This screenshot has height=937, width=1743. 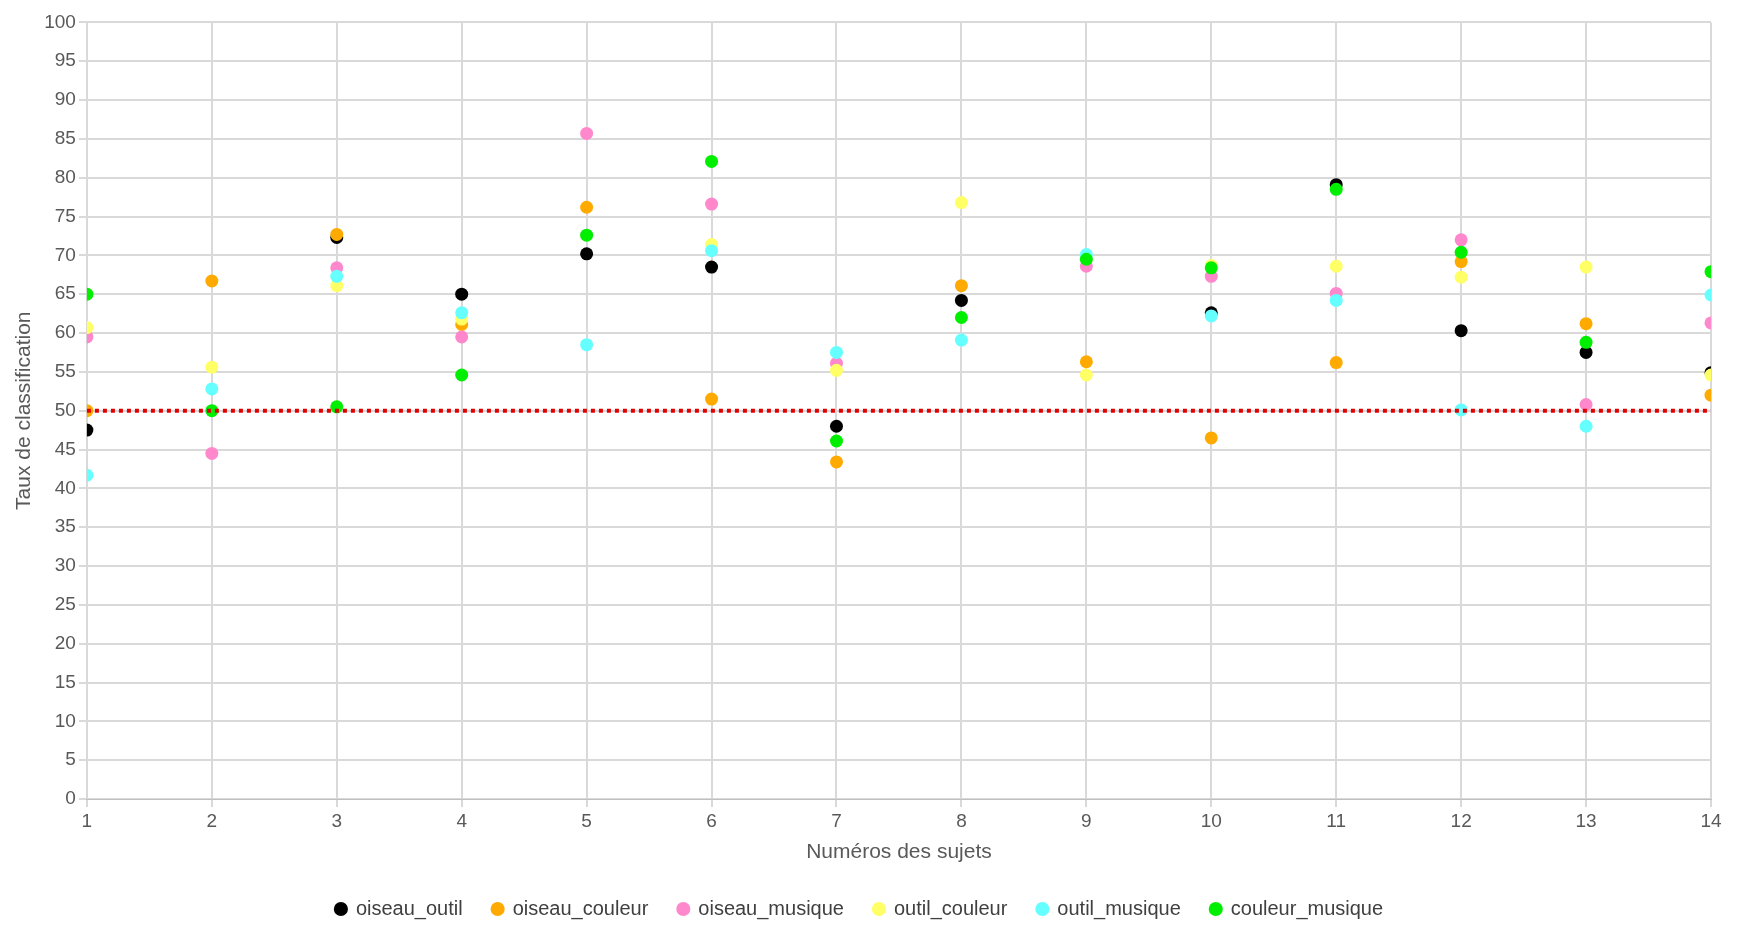 What do you see at coordinates (462, 820) in the screenshot?
I see `x-tick-label: 4` at bounding box center [462, 820].